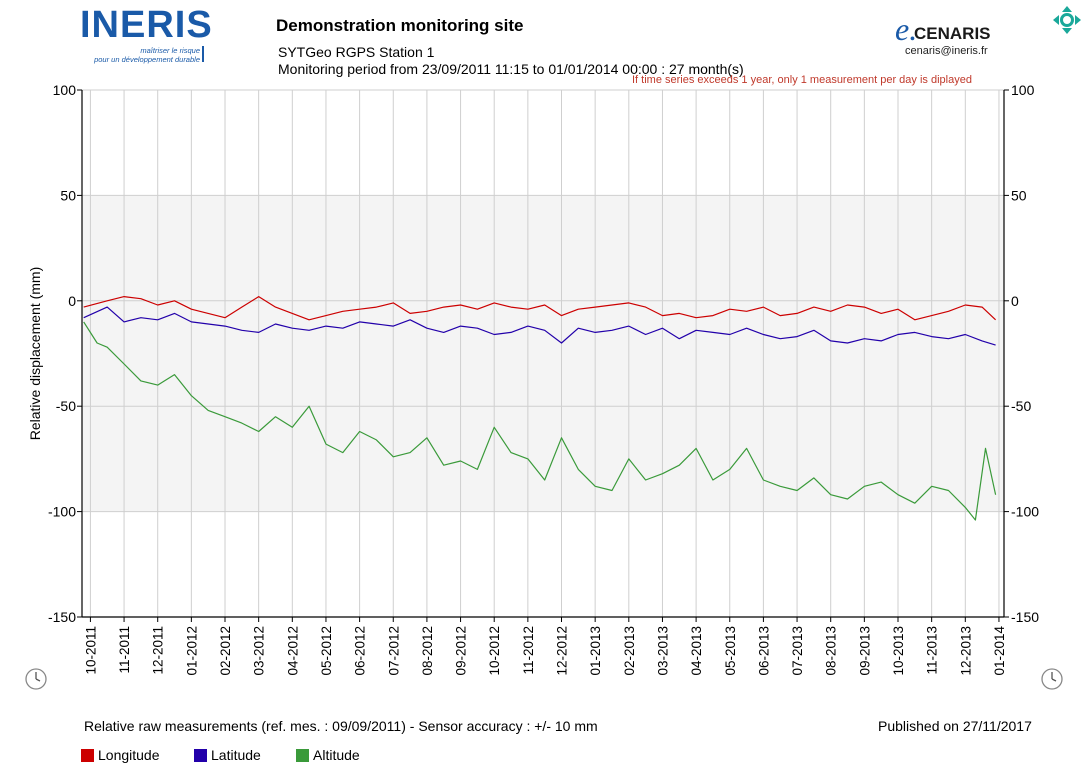 The height and width of the screenshot is (776, 1086). Describe the element at coordinates (562, 651) in the screenshot. I see `x-tick-label: 12-2012` at that location.